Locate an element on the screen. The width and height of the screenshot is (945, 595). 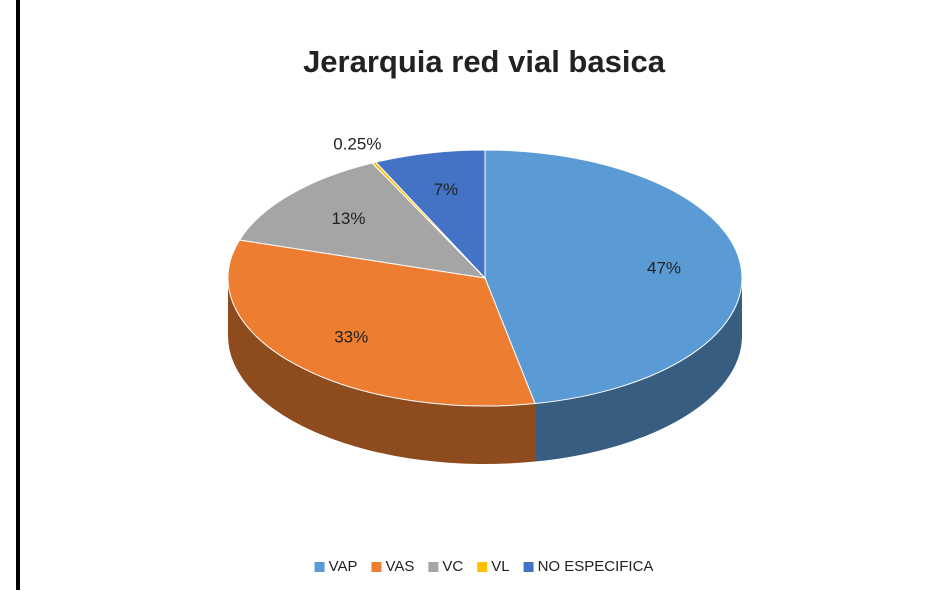
legend-label: VAS is located at coordinates (399, 566).